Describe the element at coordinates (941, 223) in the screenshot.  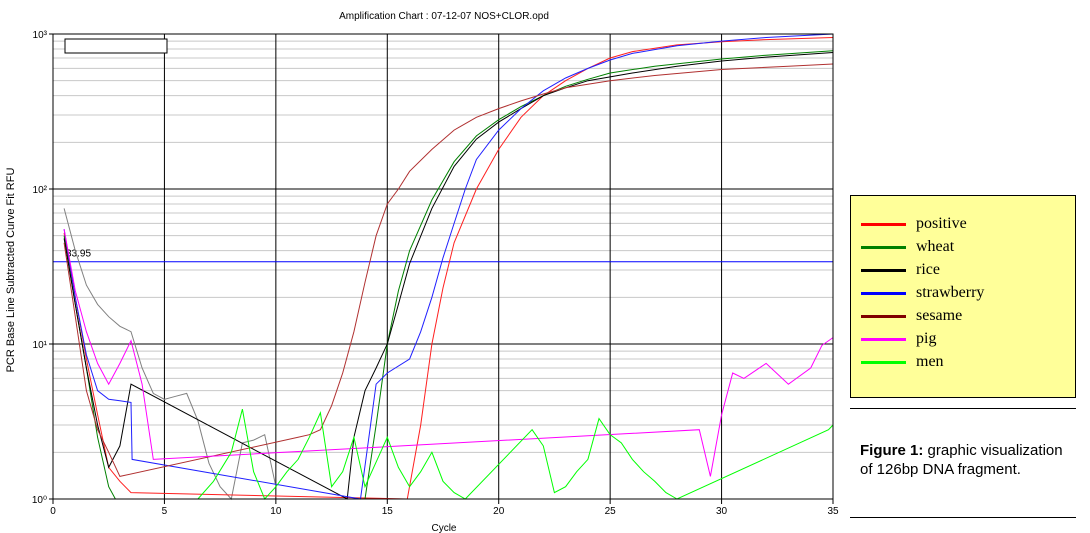
I see `legend-label: positive` at that location.